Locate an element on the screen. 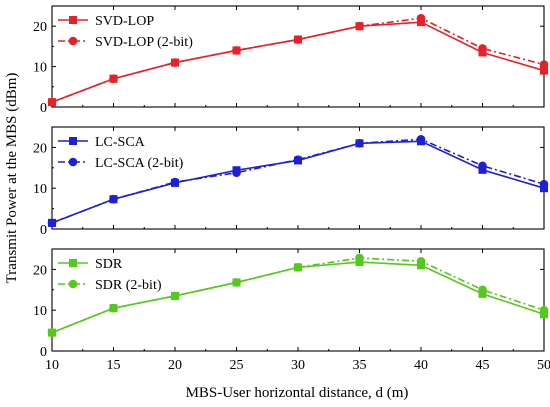 This screenshot has width=550, height=407. x-tick-label: 30 is located at coordinates (298, 365).